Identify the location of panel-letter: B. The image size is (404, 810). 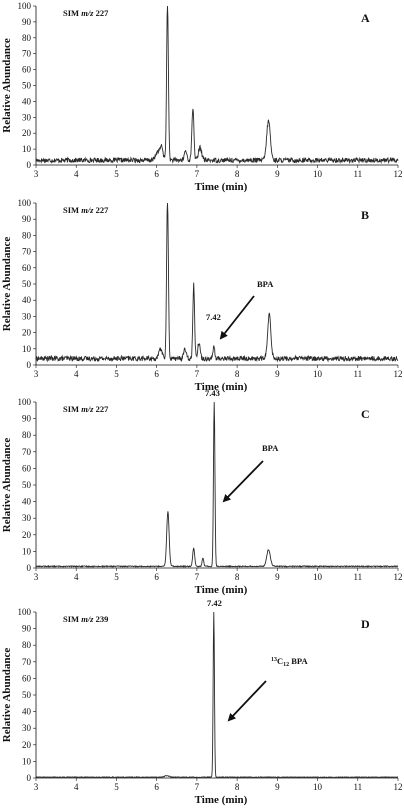
(365, 215).